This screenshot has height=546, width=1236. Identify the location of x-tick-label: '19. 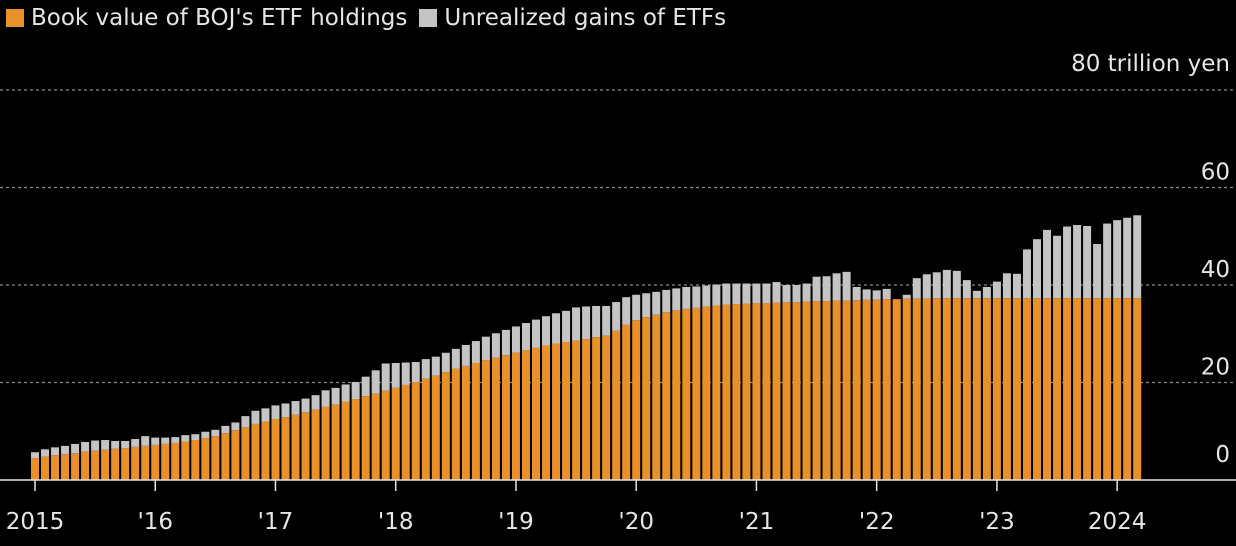
(516, 522).